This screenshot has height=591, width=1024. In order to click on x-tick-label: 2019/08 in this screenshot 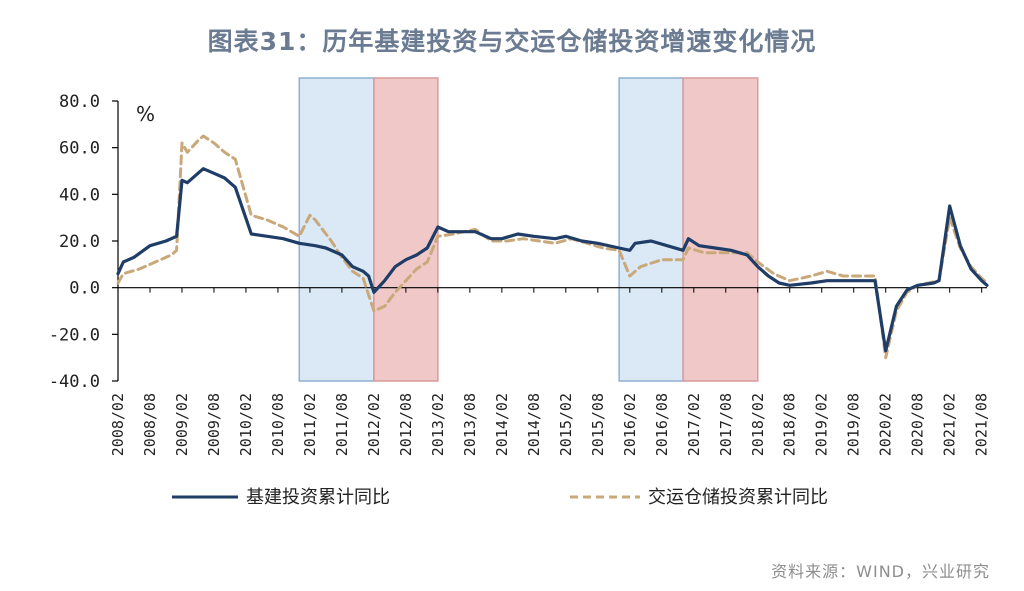, I will do `click(854, 424)`.